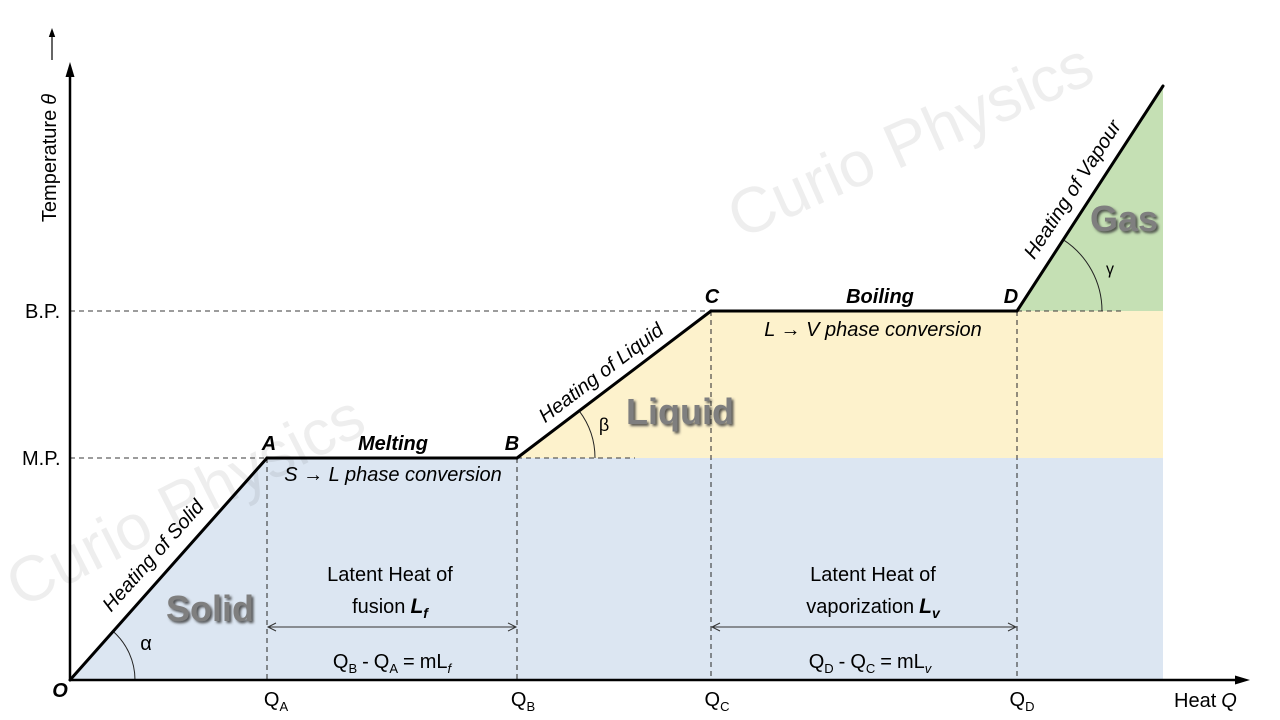 This screenshot has height=720, width=1280. Describe the element at coordinates (530, 706) in the screenshot. I see `x-tick-subscript: B` at that location.